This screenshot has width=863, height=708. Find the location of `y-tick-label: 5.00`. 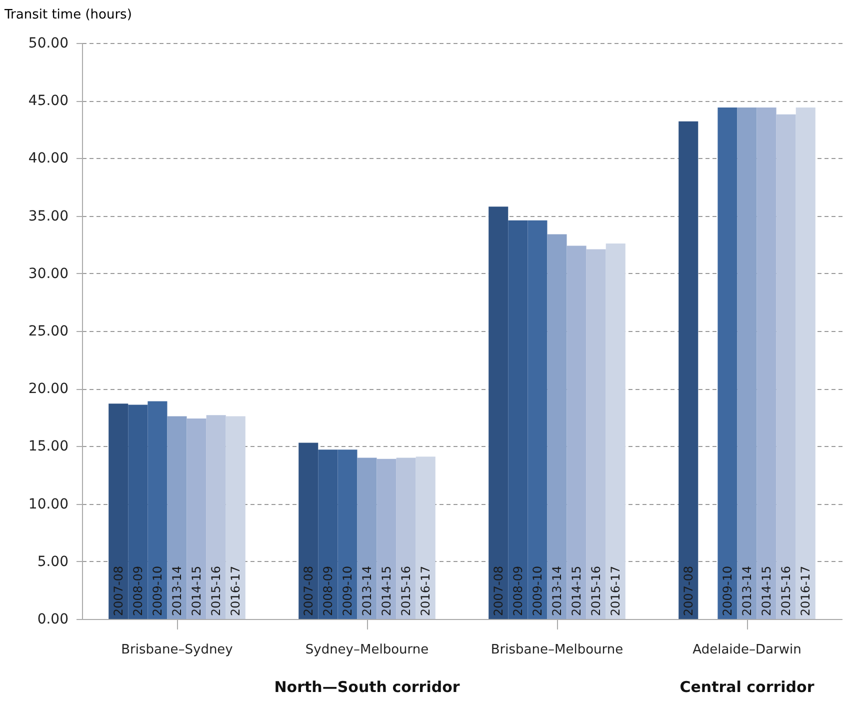

y-tick-label: 5.00 is located at coordinates (52, 562).